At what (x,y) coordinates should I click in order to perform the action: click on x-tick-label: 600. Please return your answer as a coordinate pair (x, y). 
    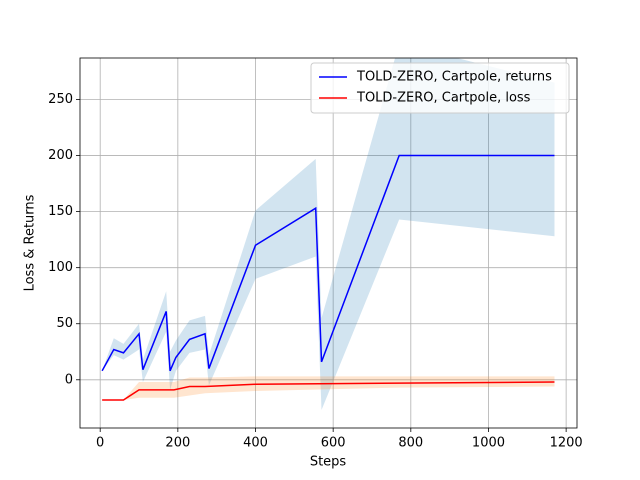
    Looking at the image, I should click on (333, 443).